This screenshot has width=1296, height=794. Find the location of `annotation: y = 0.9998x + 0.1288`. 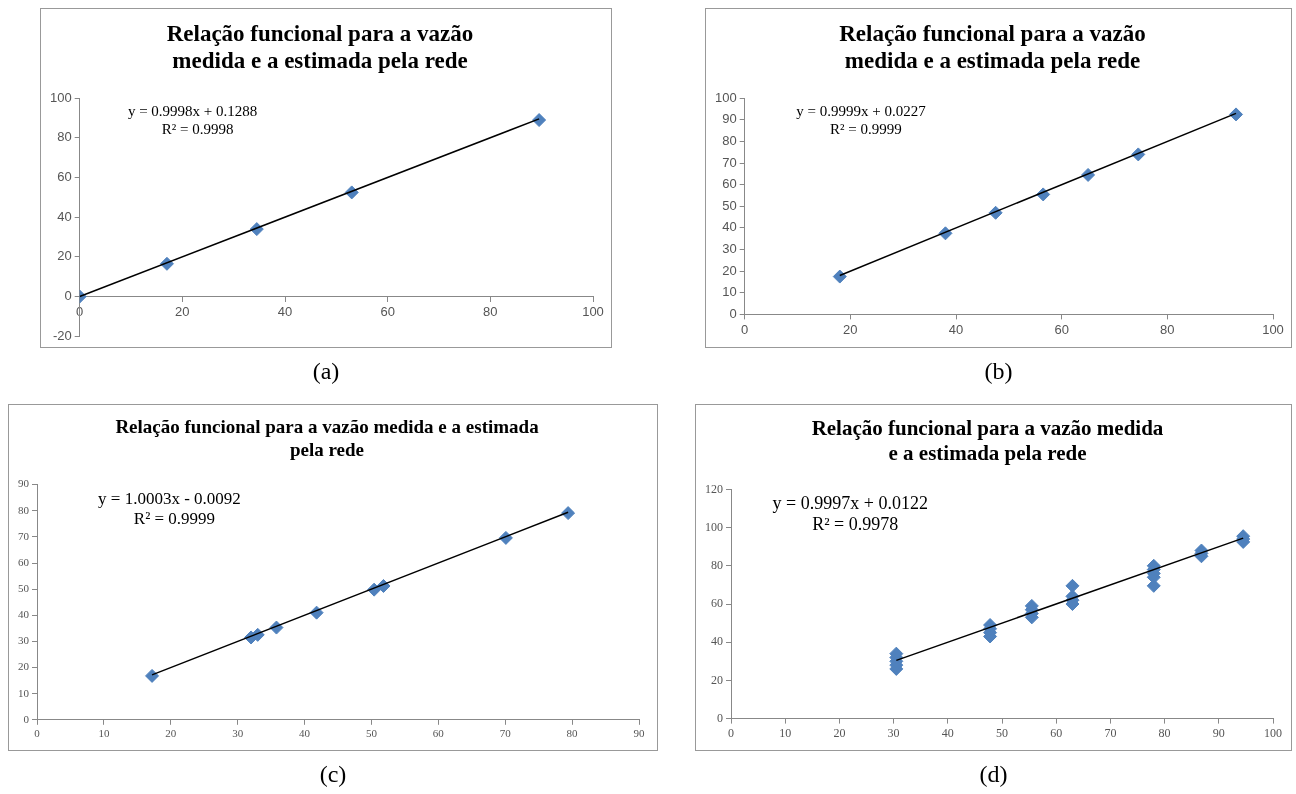

annotation: y = 0.9998x + 0.1288 is located at coordinates (192, 110).